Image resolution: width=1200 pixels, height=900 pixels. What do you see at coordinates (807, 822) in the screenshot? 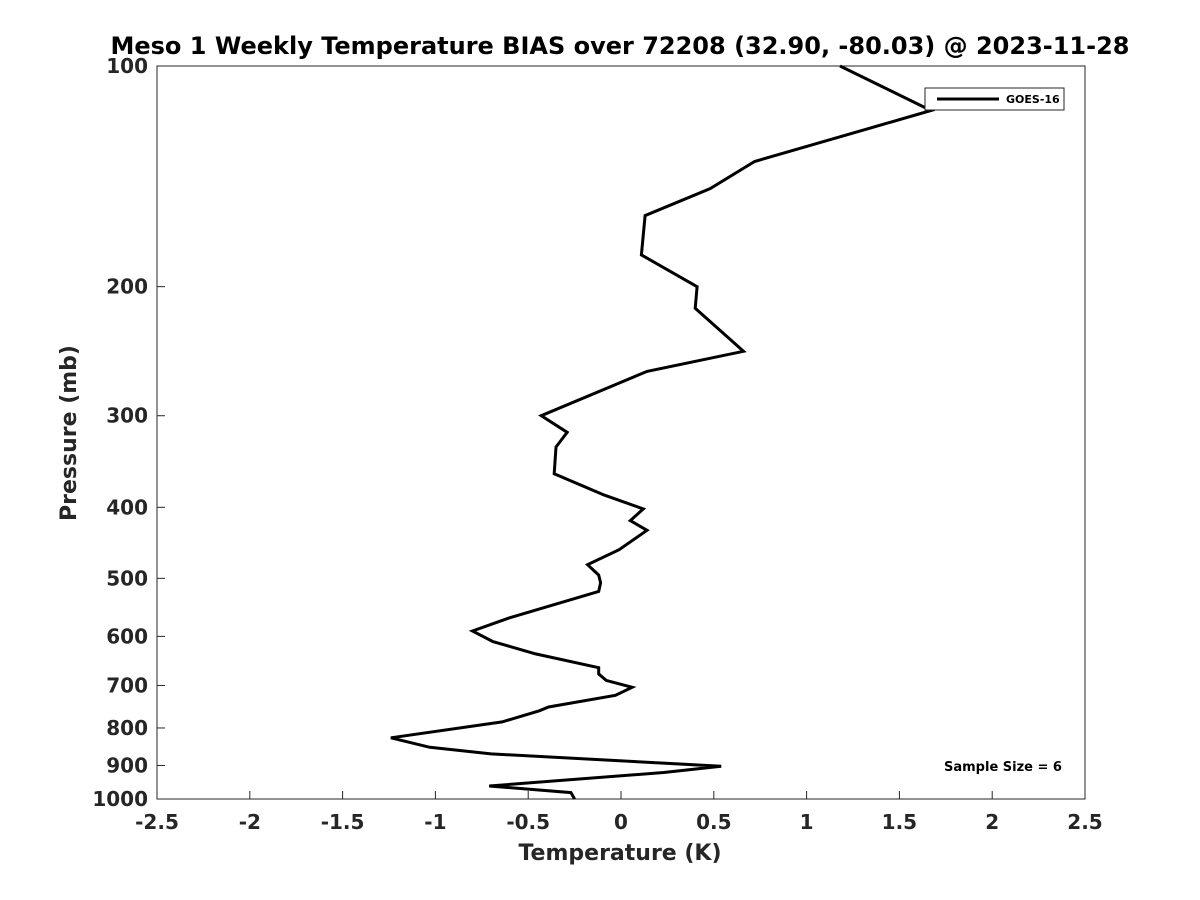
I see `x-tick-label: 1` at bounding box center [807, 822].